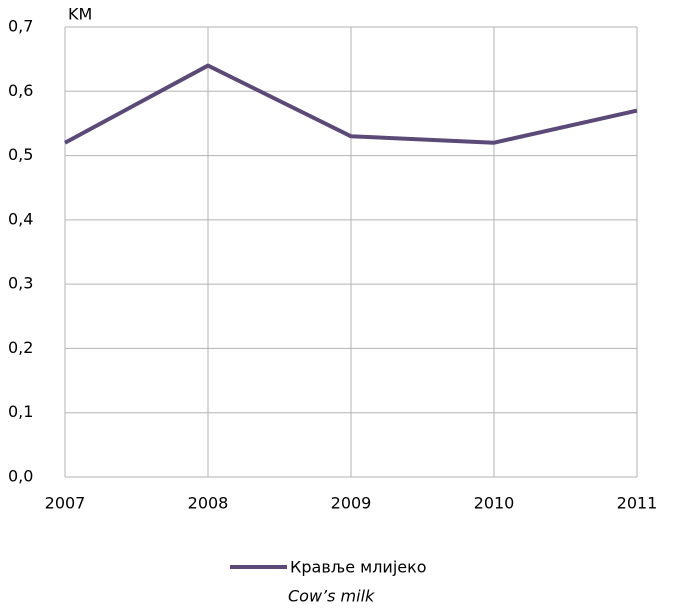 The height and width of the screenshot is (610, 677). I want to click on y-tick-label: 0,1, so click(20, 411).